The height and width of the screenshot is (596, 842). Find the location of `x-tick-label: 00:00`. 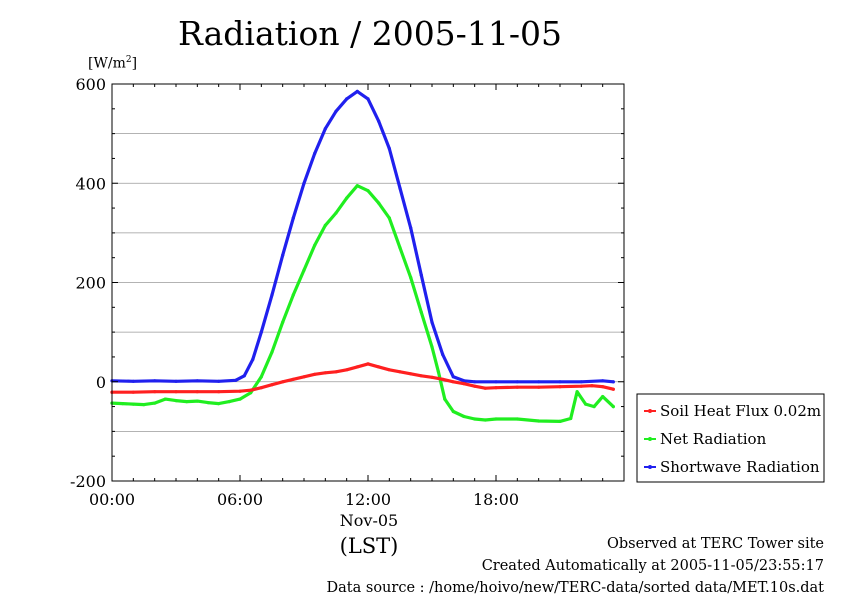

x-tick-label: 00:00 is located at coordinates (112, 499).